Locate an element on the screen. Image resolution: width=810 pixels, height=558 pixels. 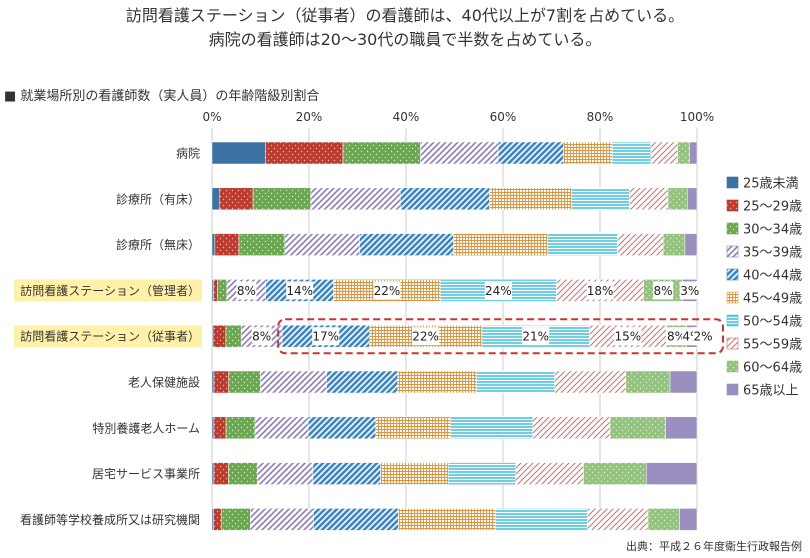
category-label: 居宅サービス事業所 is located at coordinates (146, 473).